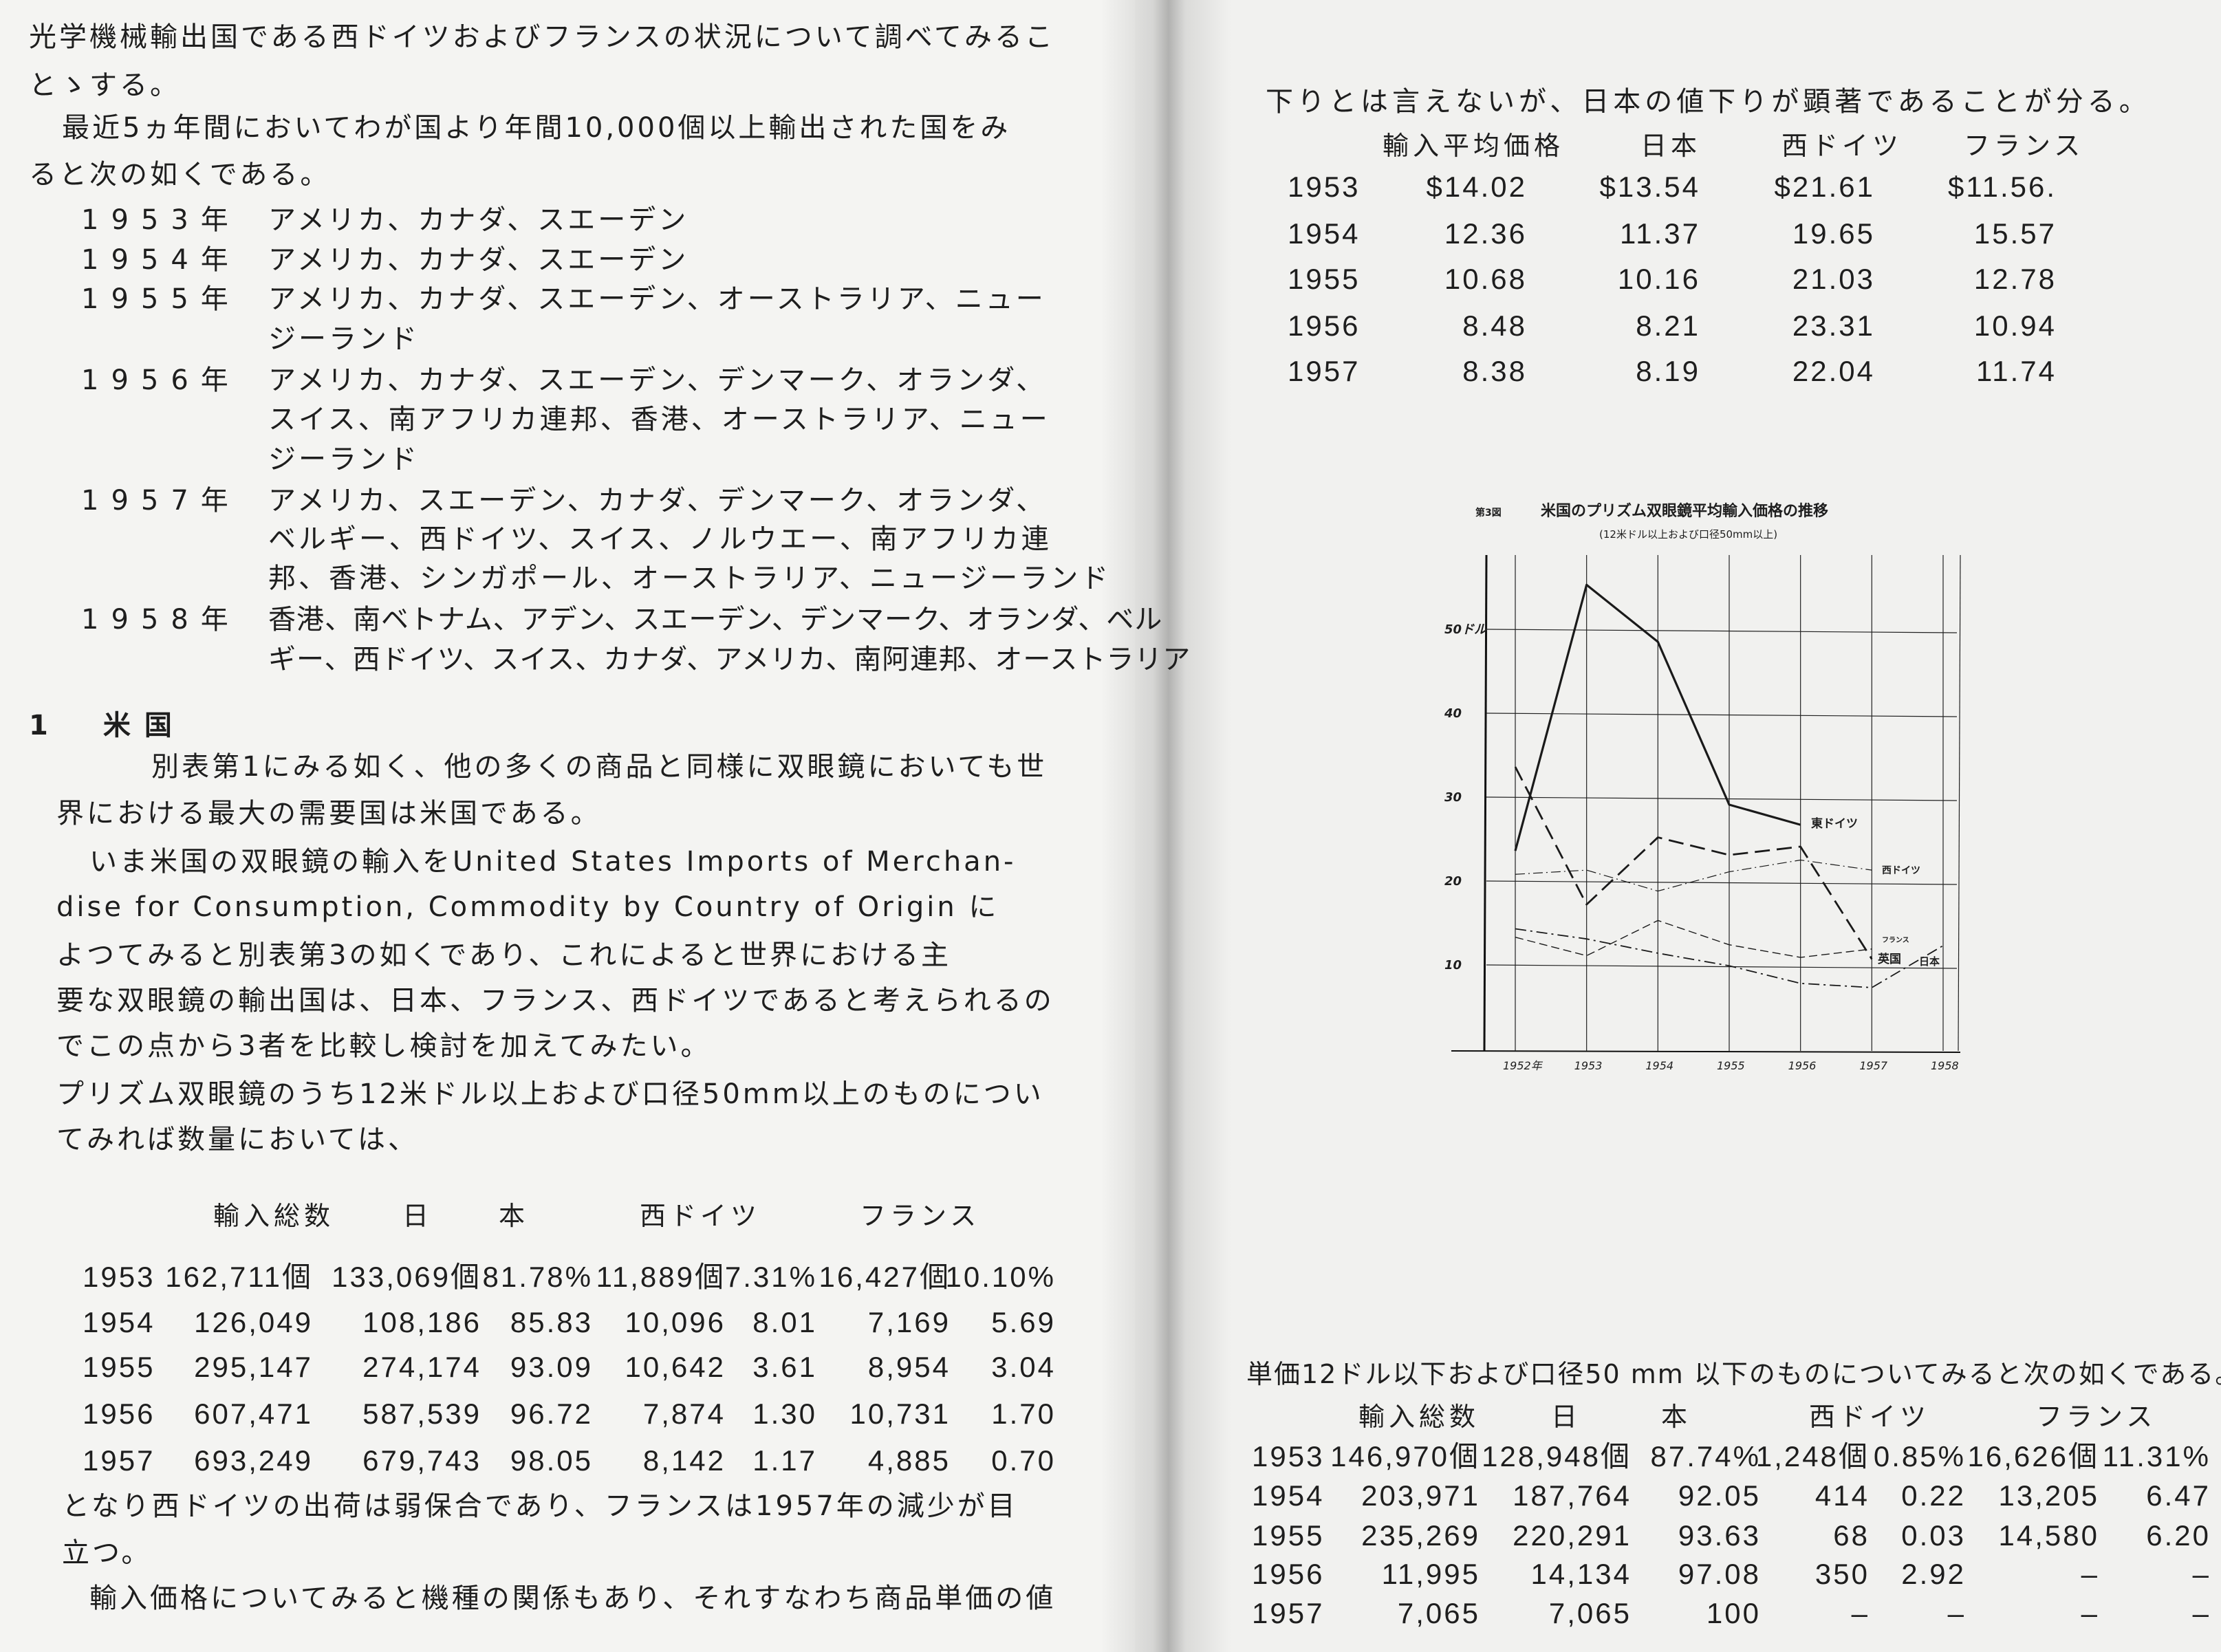 The width and height of the screenshot is (2221, 1652). Describe the element at coordinates (1934, 1495) in the screenshot. I see `small-items-table-cell: 0.22` at that location.